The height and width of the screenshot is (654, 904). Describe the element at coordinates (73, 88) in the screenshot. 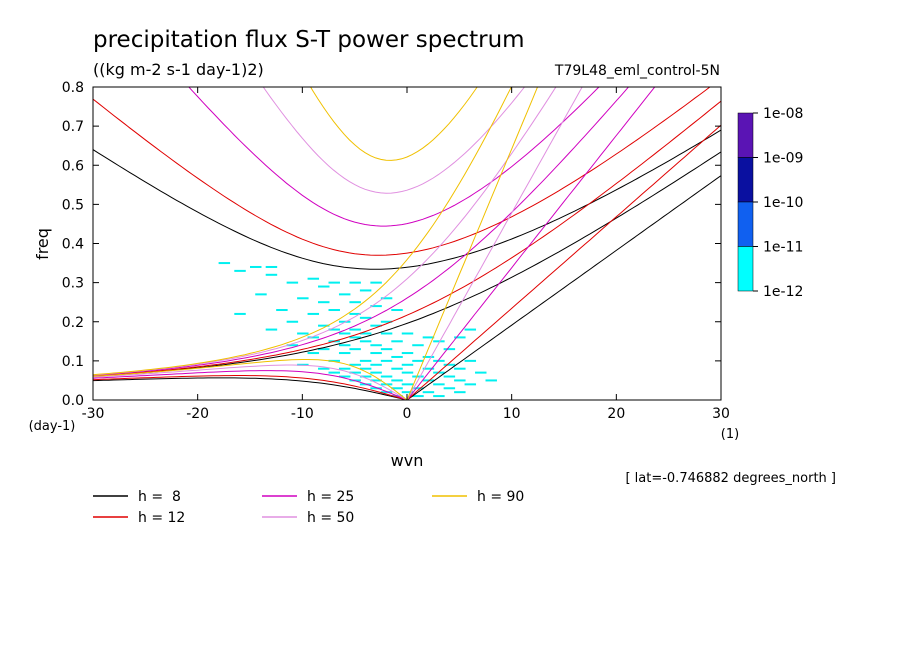

I see `y-tick-label: 0.8` at that location.